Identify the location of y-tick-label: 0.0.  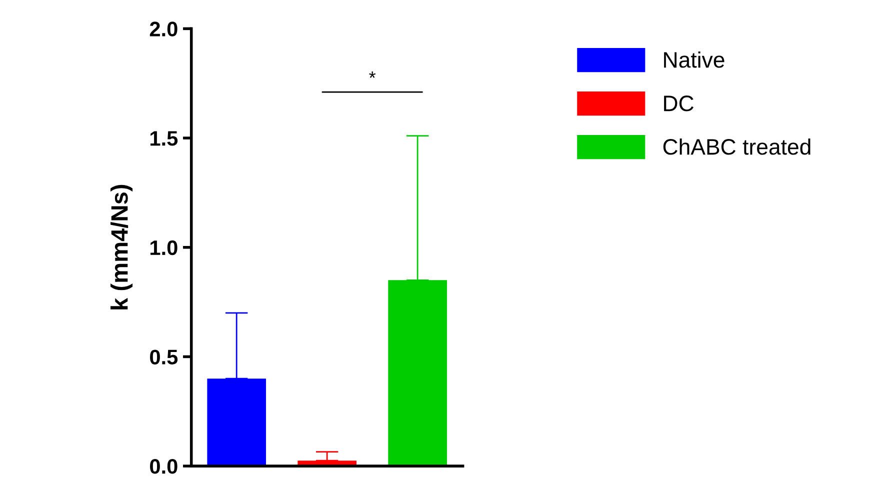
(164, 466).